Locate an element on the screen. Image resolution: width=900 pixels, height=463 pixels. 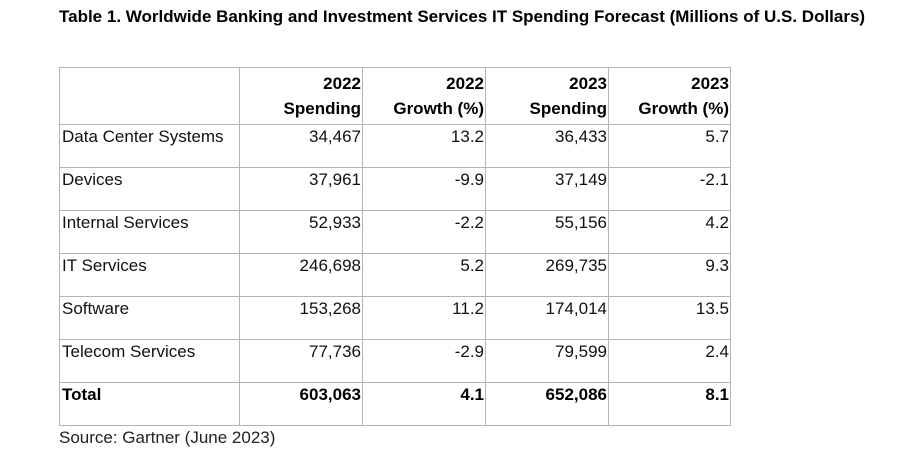
total-row: Total 603,063 4.1 652,086 8.1 is located at coordinates (395, 404).